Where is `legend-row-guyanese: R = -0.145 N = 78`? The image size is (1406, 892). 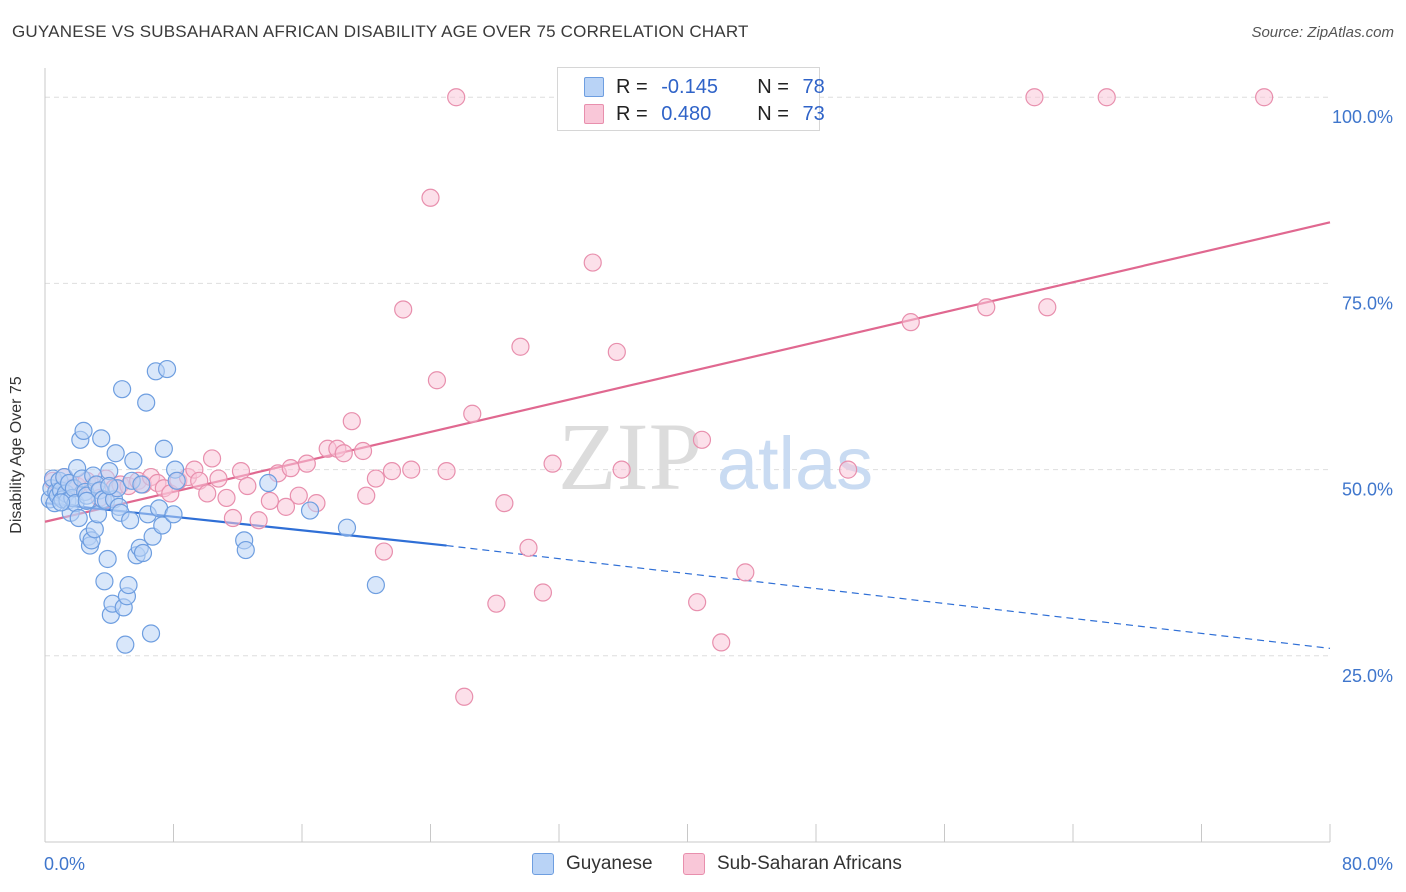 legend-row-guyanese: R = -0.145 N = 78 is located at coordinates (704, 87).